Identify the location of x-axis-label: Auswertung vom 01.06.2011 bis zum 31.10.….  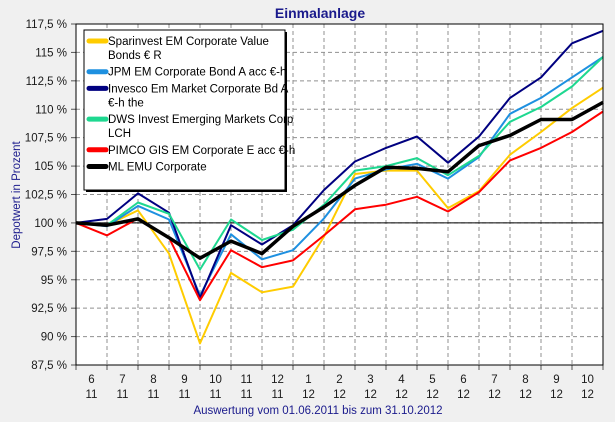
(317, 411).